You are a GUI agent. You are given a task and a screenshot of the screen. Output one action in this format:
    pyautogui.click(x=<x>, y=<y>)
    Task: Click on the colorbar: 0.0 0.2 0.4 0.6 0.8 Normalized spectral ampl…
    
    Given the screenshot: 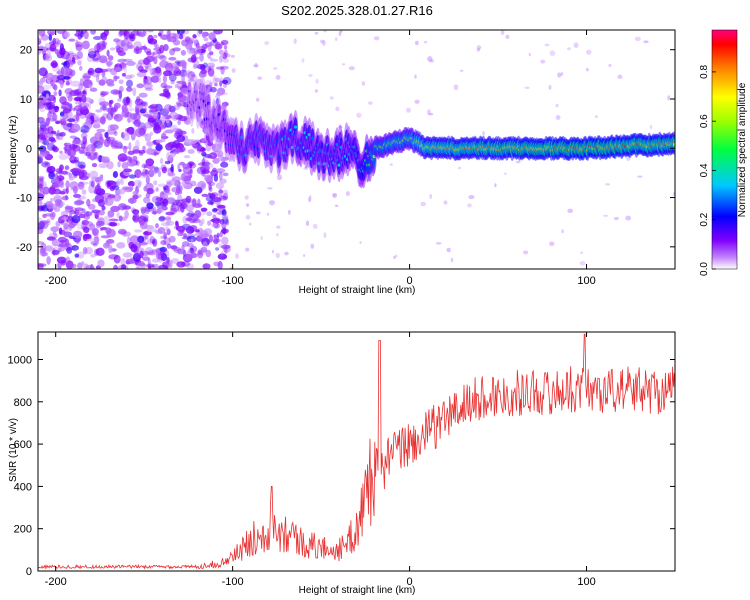 What is the action you would take?
    pyautogui.click(x=723, y=152)
    